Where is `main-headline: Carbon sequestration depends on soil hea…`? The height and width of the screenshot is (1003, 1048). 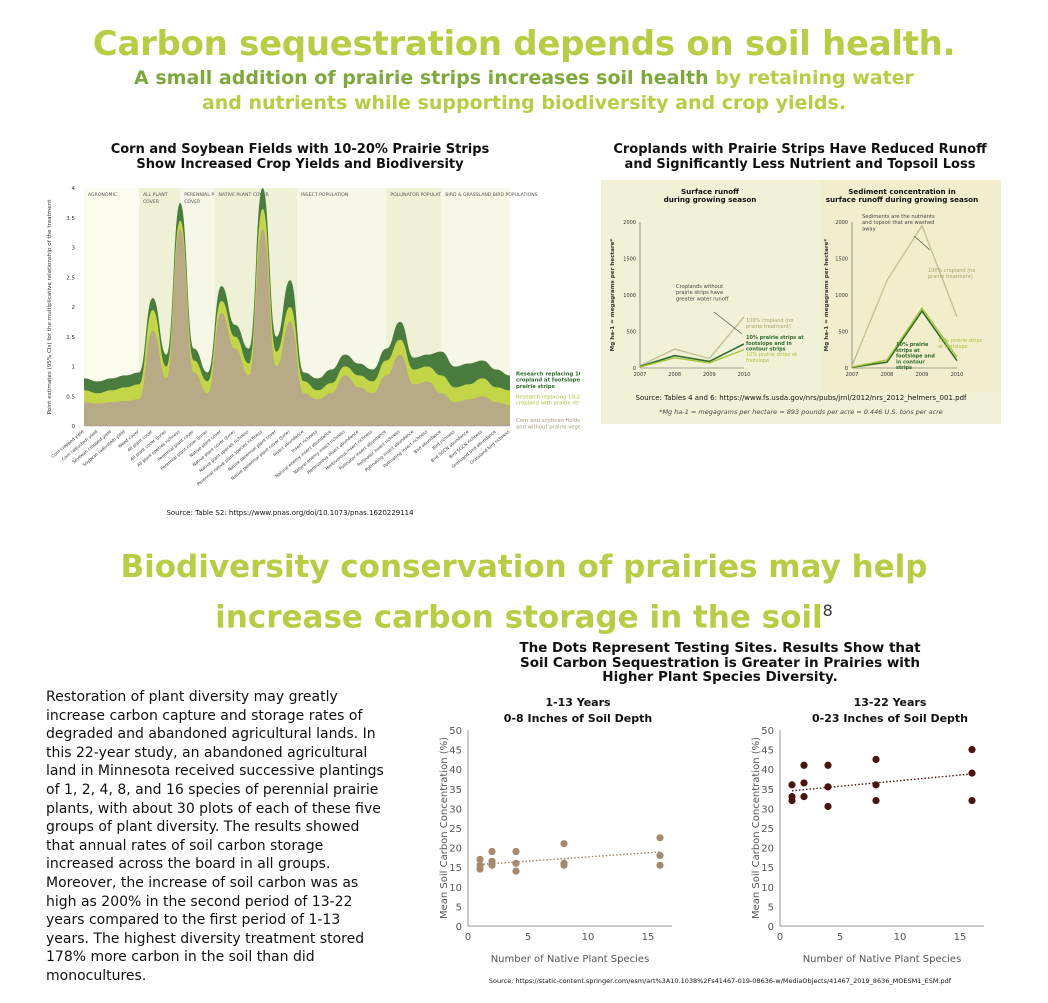 main-headline: Carbon sequestration depends on soil hea… is located at coordinates (524, 44).